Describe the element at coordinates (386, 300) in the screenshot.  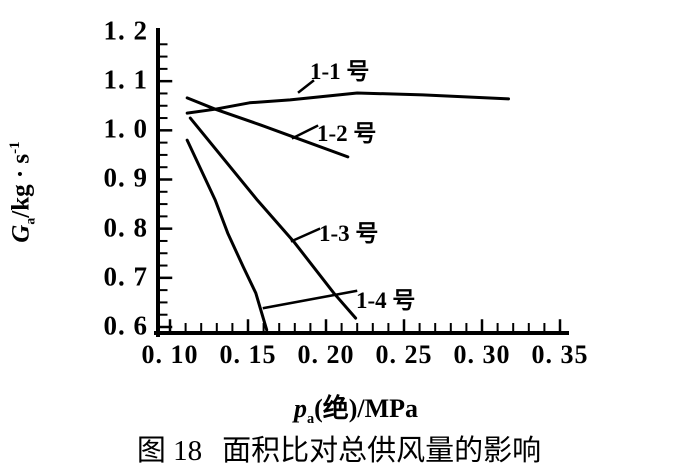
I see `curve-label-1-4: 1-4 号` at that location.